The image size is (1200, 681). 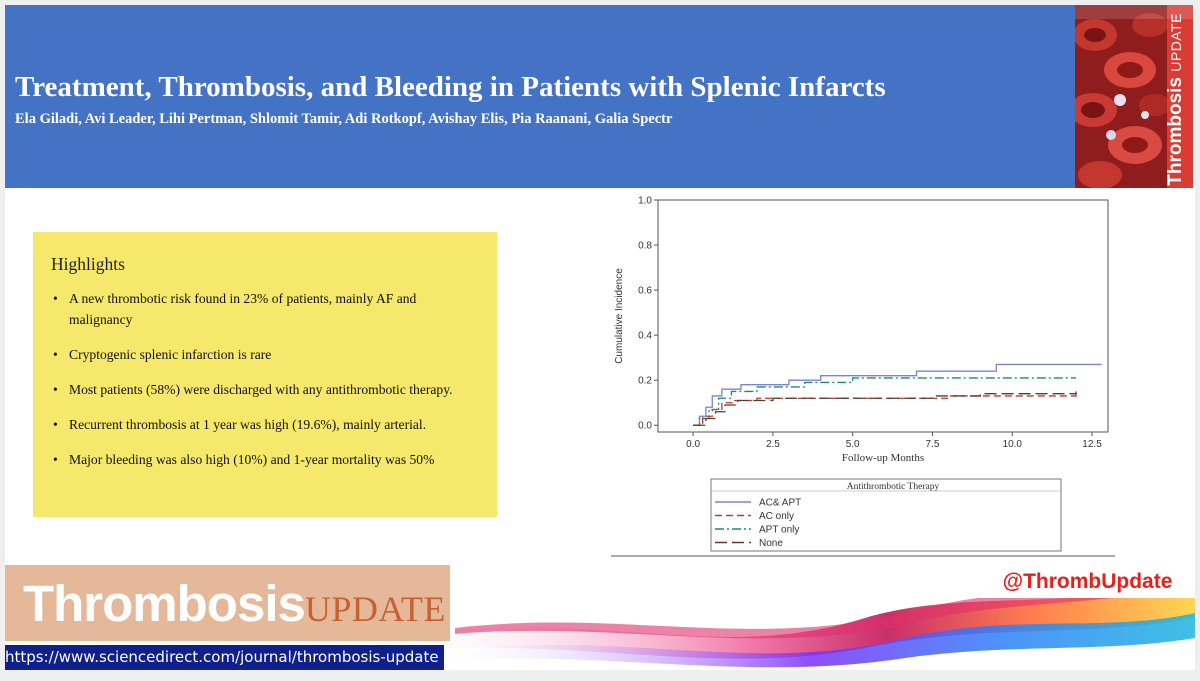 What do you see at coordinates (645, 381) in the screenshot?
I see `y-tick-label: 0.2` at bounding box center [645, 381].